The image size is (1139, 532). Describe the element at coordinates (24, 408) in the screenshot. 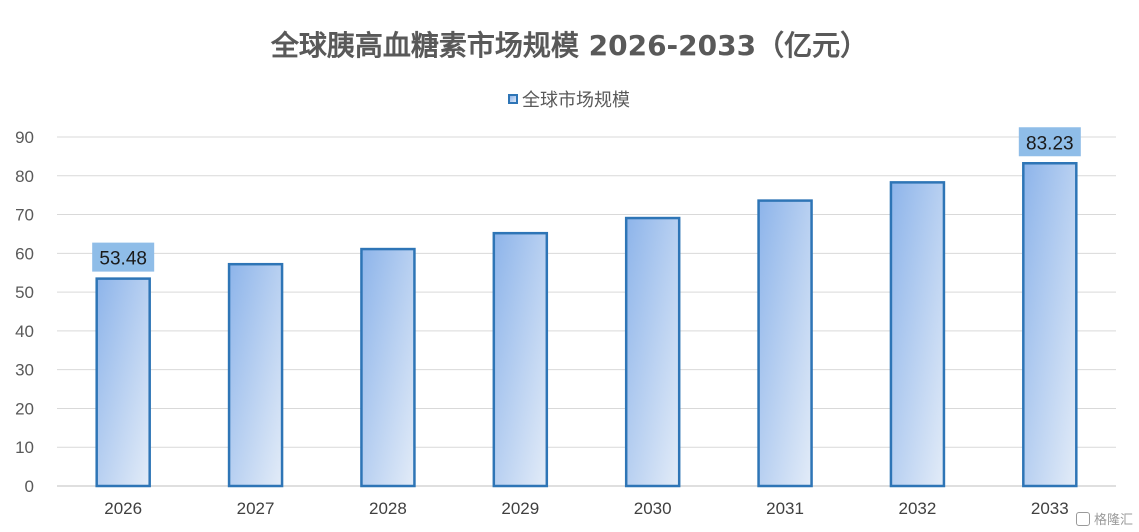

I see `y-tick-label: 20` at that location.